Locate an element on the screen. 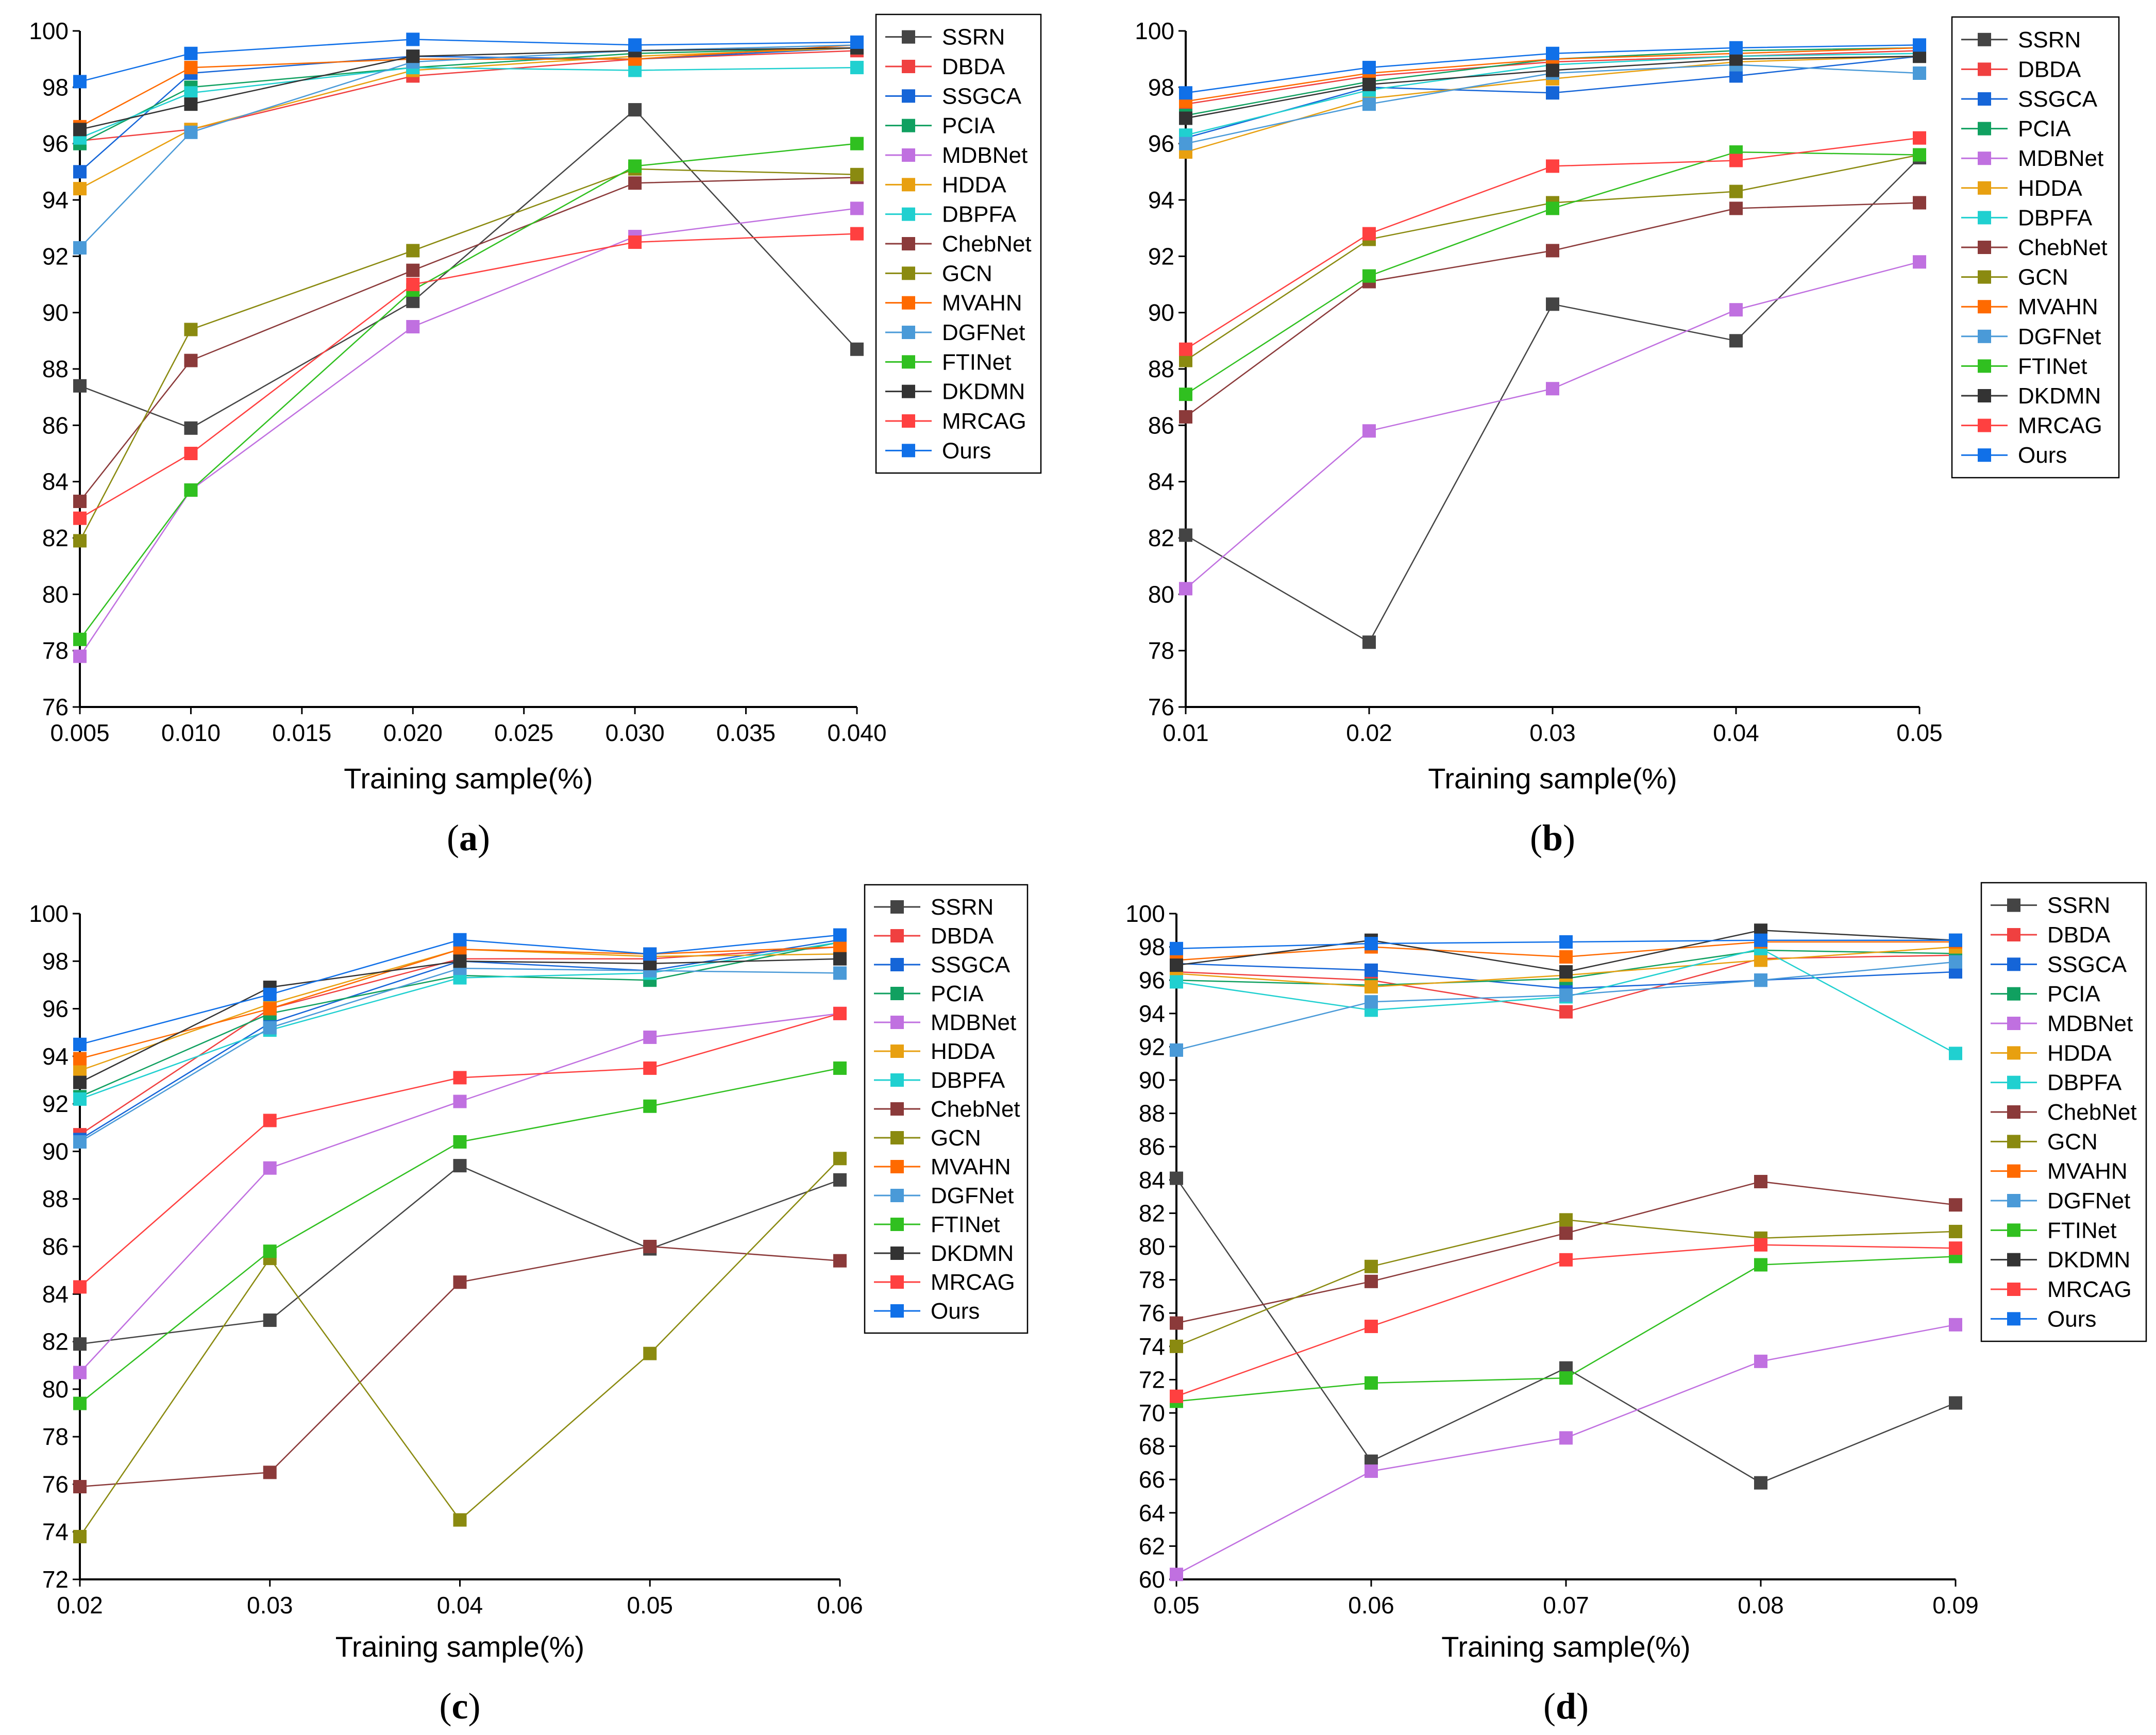 The height and width of the screenshot is (1735, 2156). panel-label: (c) is located at coordinates (460, 1707).